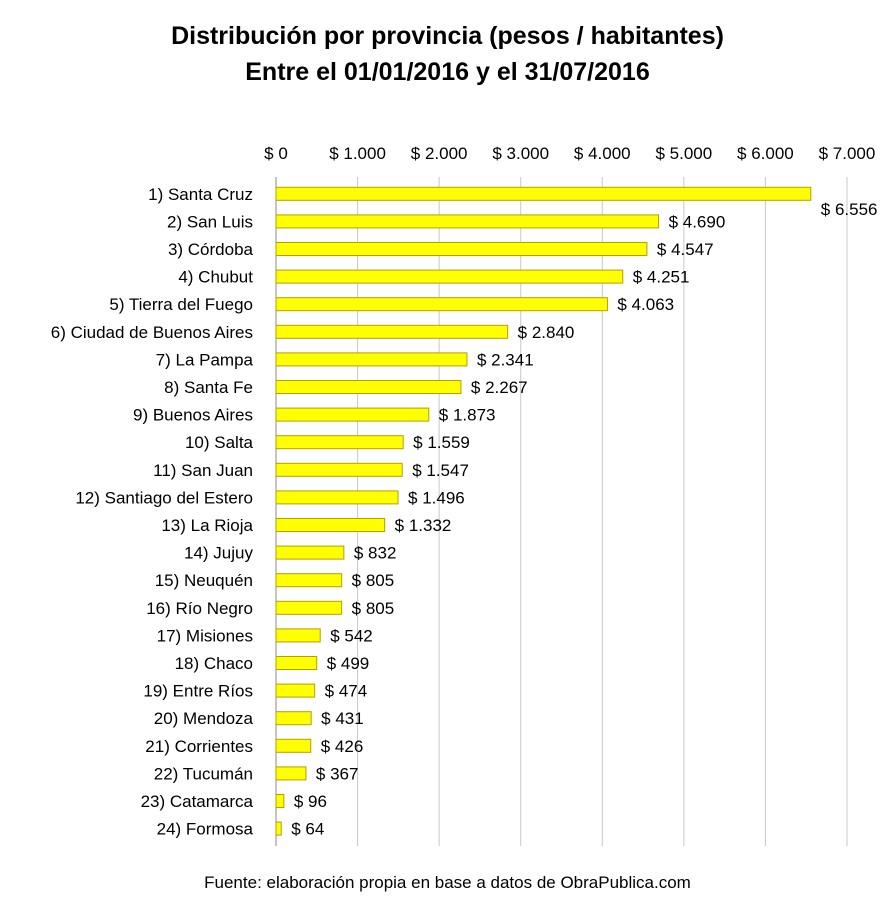 The height and width of the screenshot is (909, 895). I want to click on category-label: 17) Misiones, so click(205, 635).